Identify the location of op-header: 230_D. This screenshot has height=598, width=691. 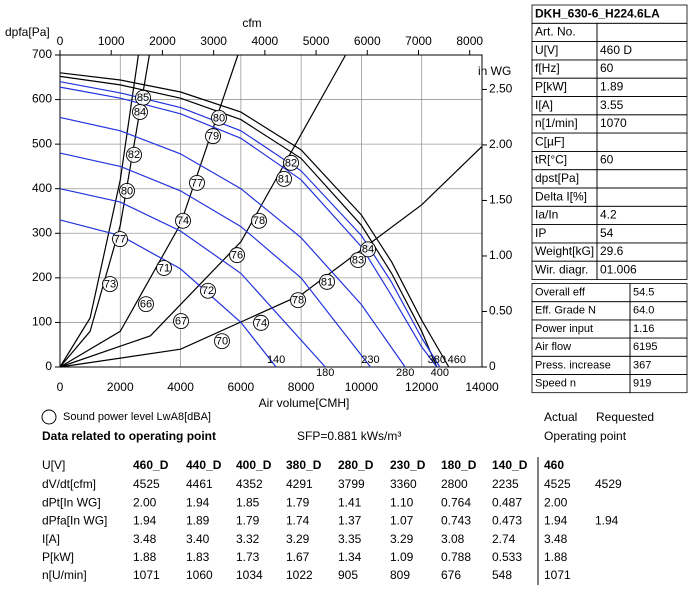
(408, 465).